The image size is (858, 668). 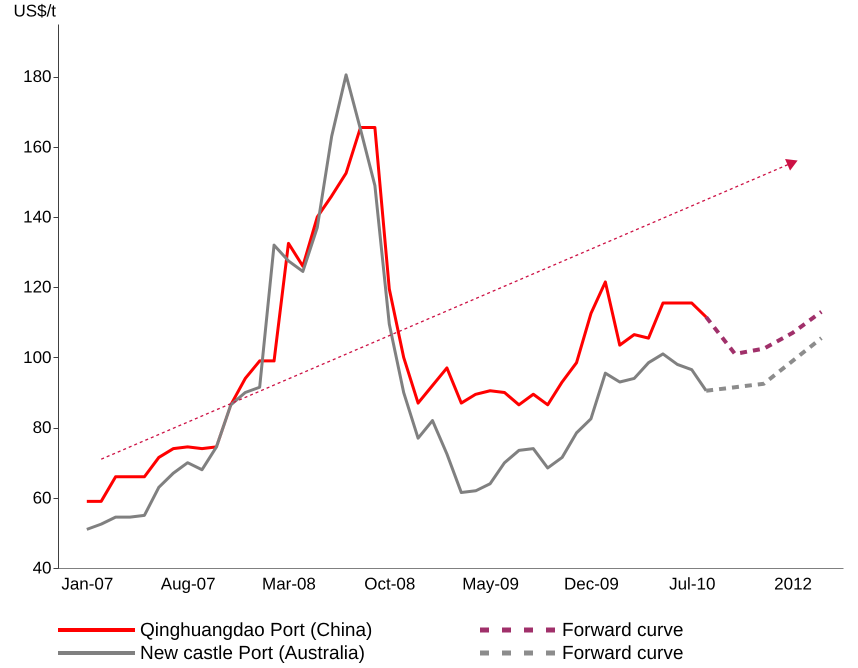 What do you see at coordinates (256, 630) in the screenshot?
I see `legend-label: Qinghuangdao Port (China)` at bounding box center [256, 630].